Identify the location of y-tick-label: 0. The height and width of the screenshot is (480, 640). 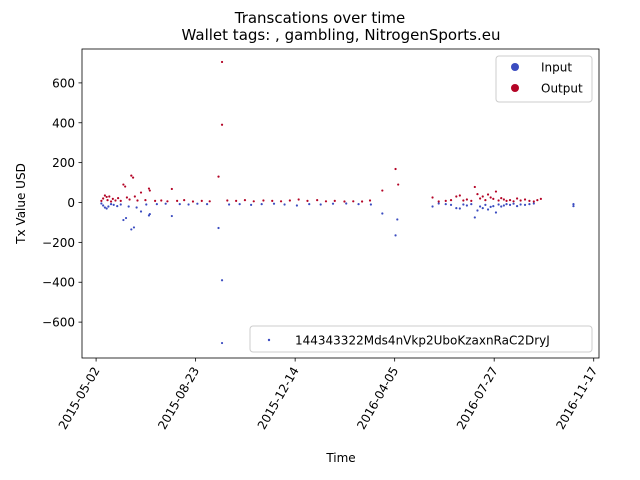
(71, 203).